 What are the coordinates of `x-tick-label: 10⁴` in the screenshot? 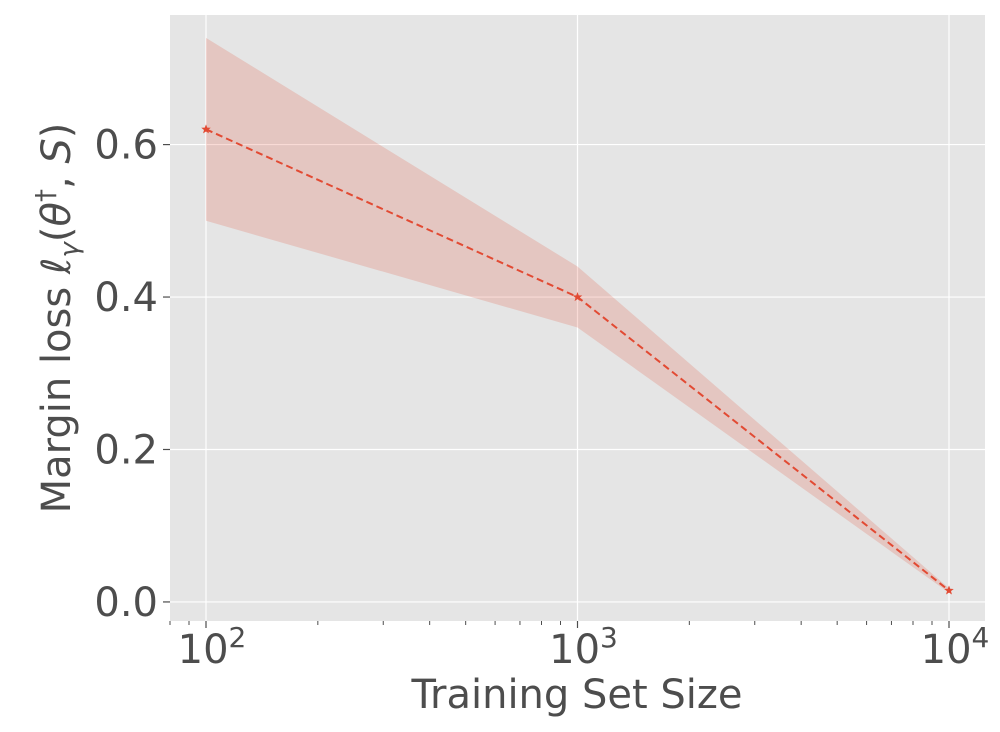 It's located at (955, 647).